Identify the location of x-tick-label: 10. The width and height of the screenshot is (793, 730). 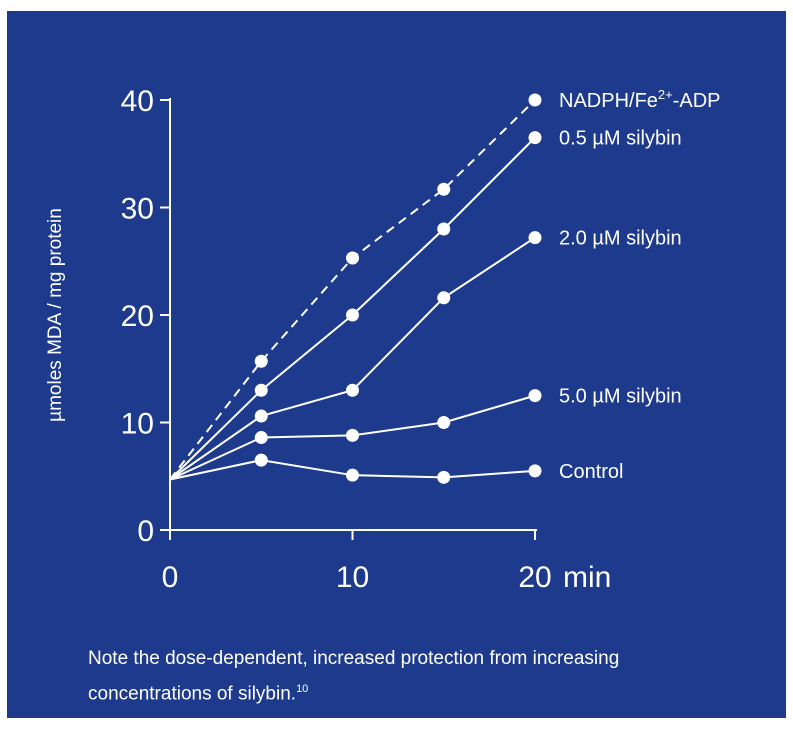
(352, 577).